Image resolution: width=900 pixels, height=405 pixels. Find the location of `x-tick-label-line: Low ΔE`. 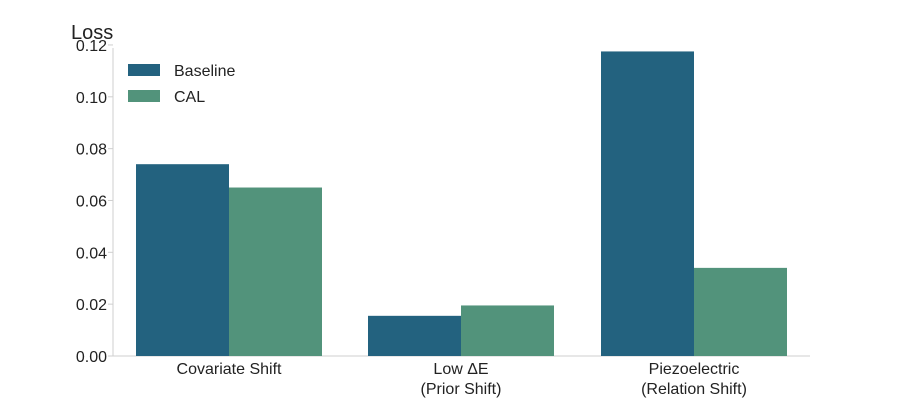

x-tick-label-line: Low ΔE is located at coordinates (460, 369).